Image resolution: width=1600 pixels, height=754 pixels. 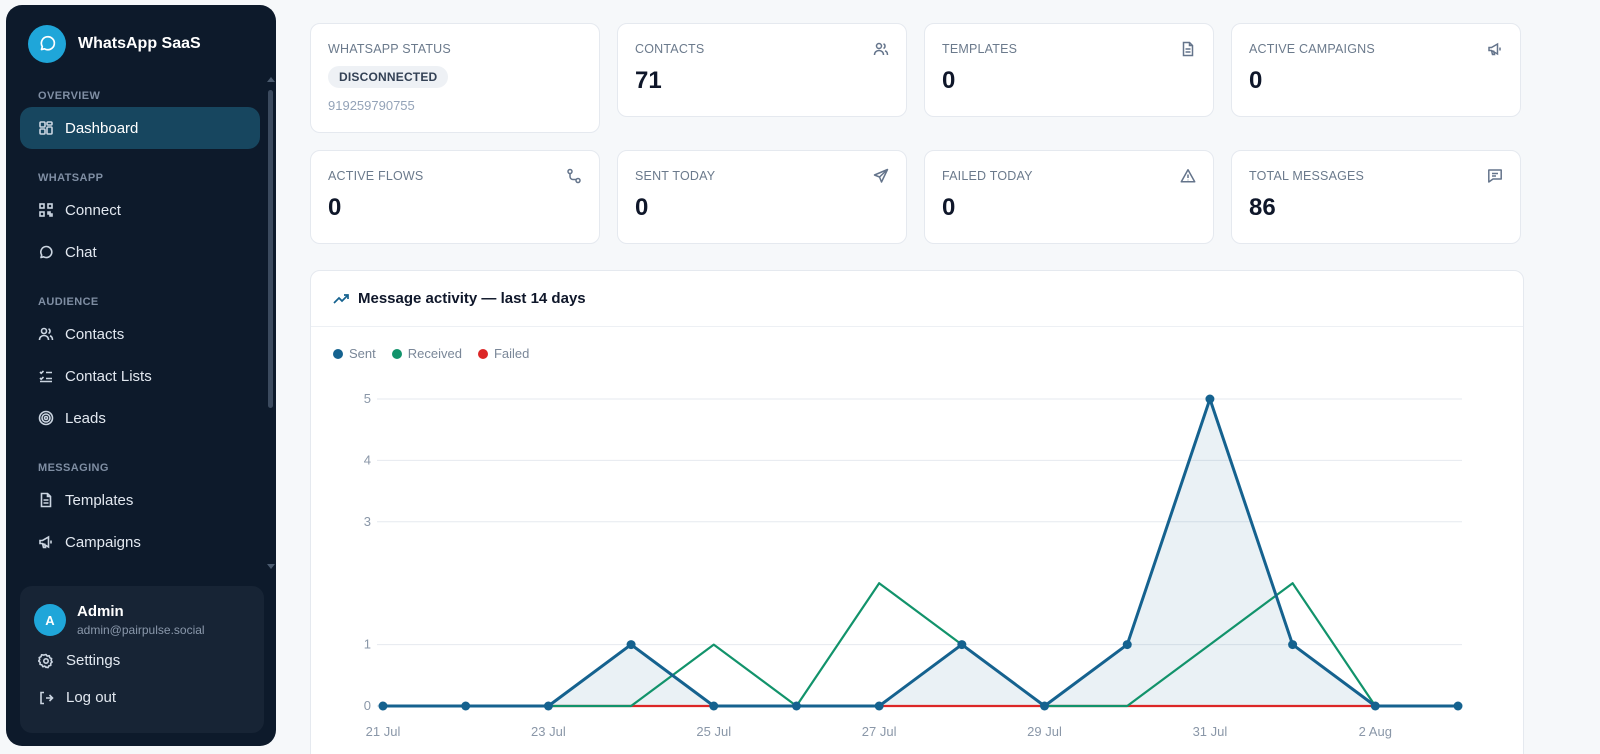 What do you see at coordinates (68, 302) in the screenshot?
I see `section-label-audience: AUDIENCE` at bounding box center [68, 302].